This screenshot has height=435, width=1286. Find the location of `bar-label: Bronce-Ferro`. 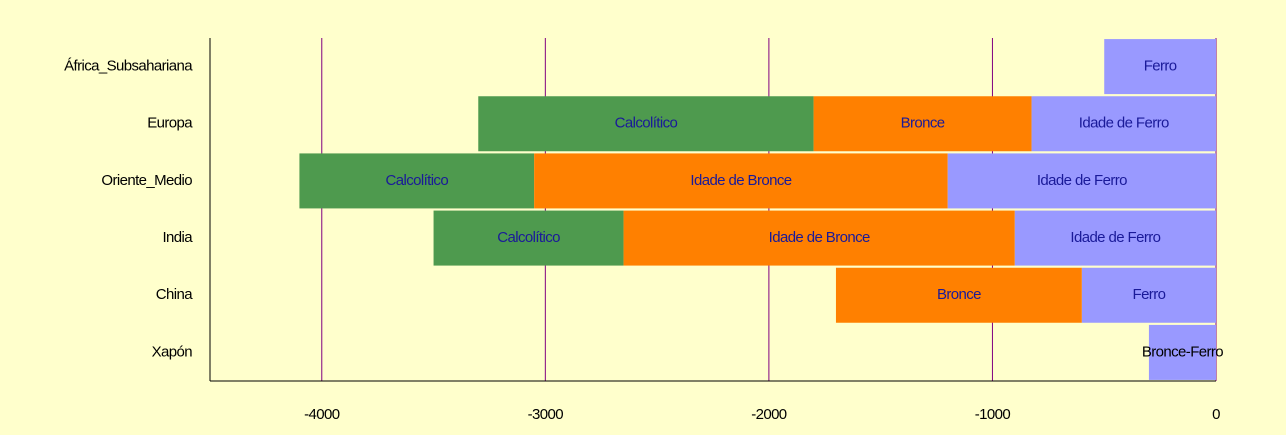

bar-label: Bronce-Ferro is located at coordinates (1182, 351).